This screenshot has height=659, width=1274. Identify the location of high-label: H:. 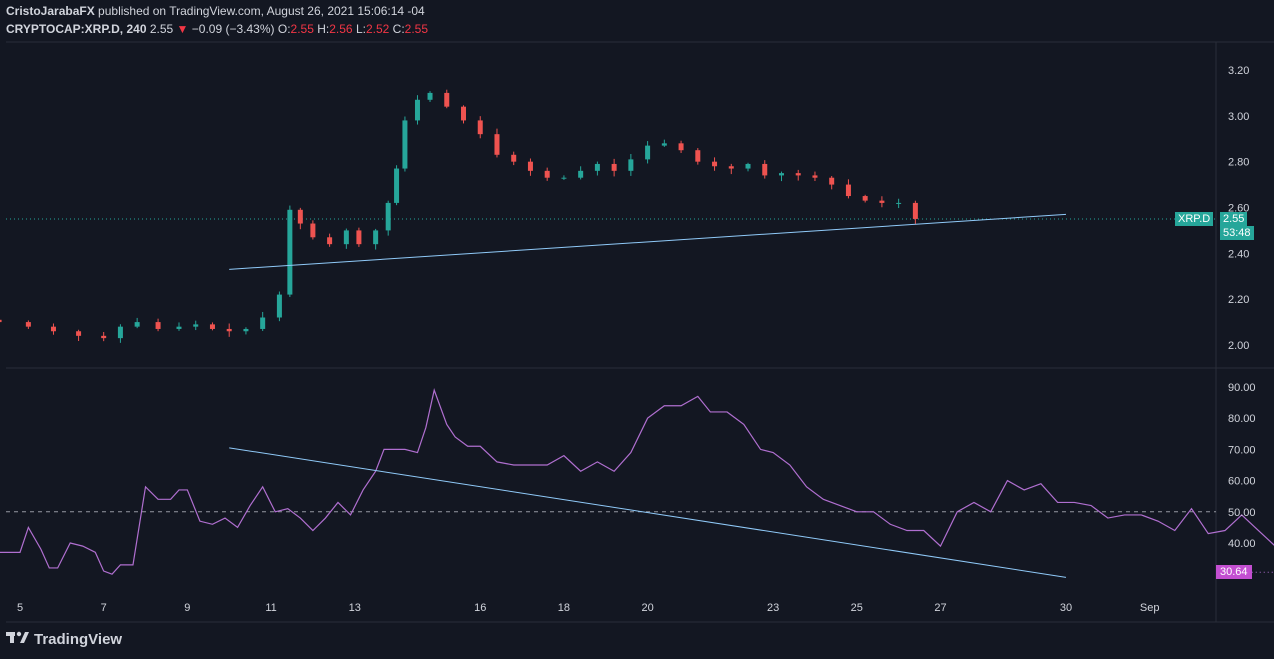
(323, 29).